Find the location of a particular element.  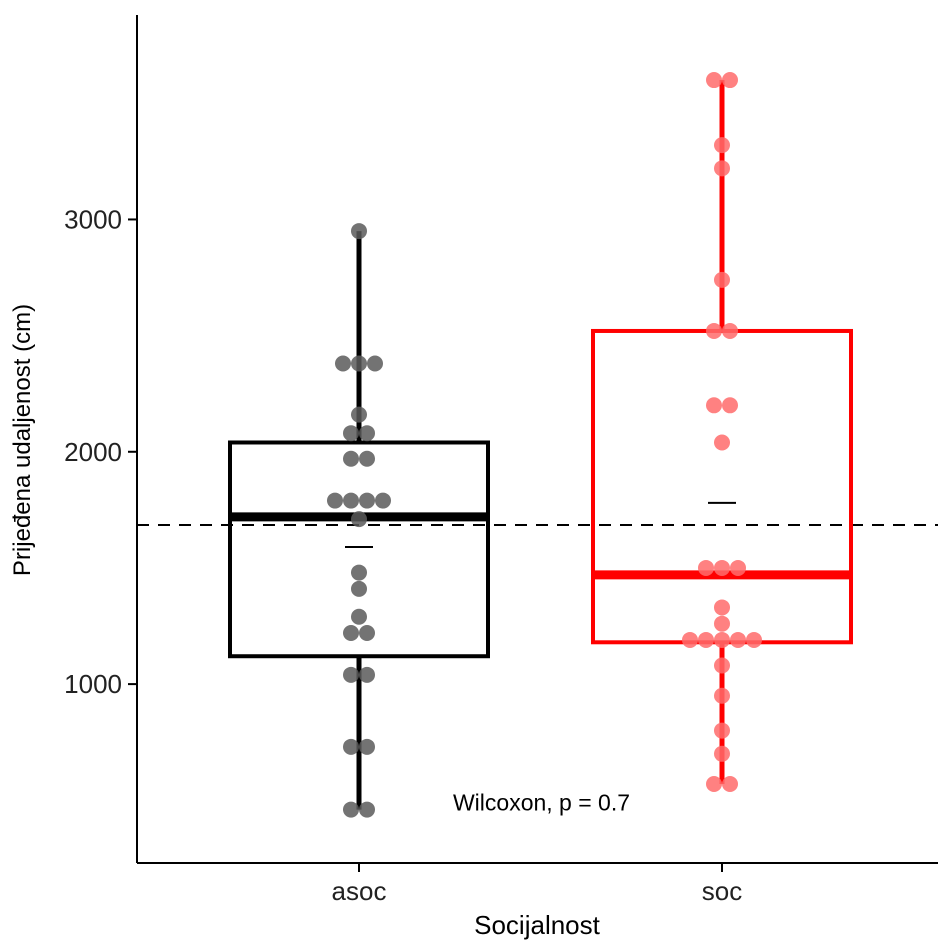

wilcoxon-annotation: Wilcoxon, p = 0.7 is located at coordinates (541, 803).